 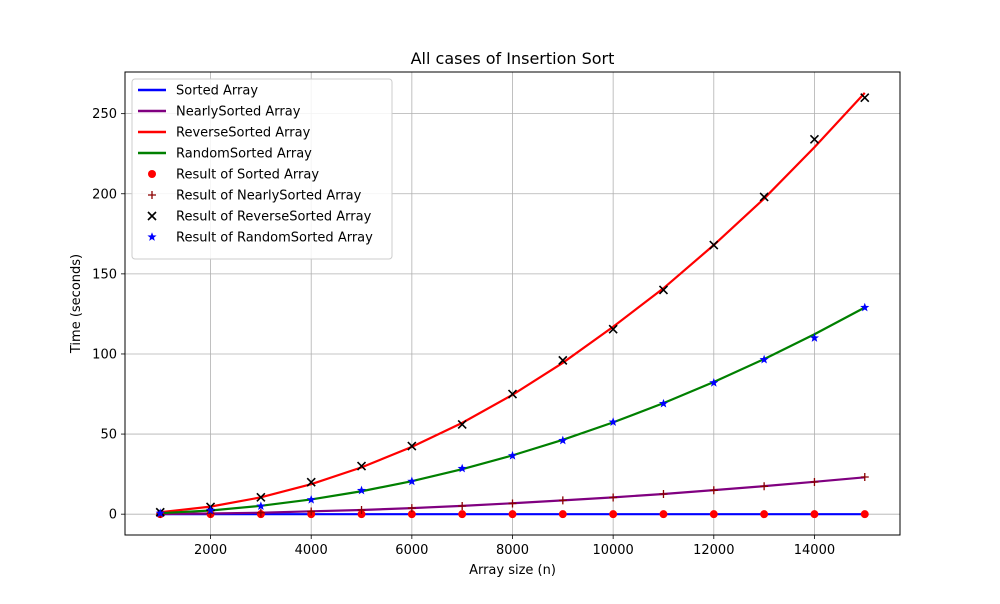 What do you see at coordinates (269, 196) in the screenshot?
I see `legend-label: Result of NearlySorted Array` at bounding box center [269, 196].